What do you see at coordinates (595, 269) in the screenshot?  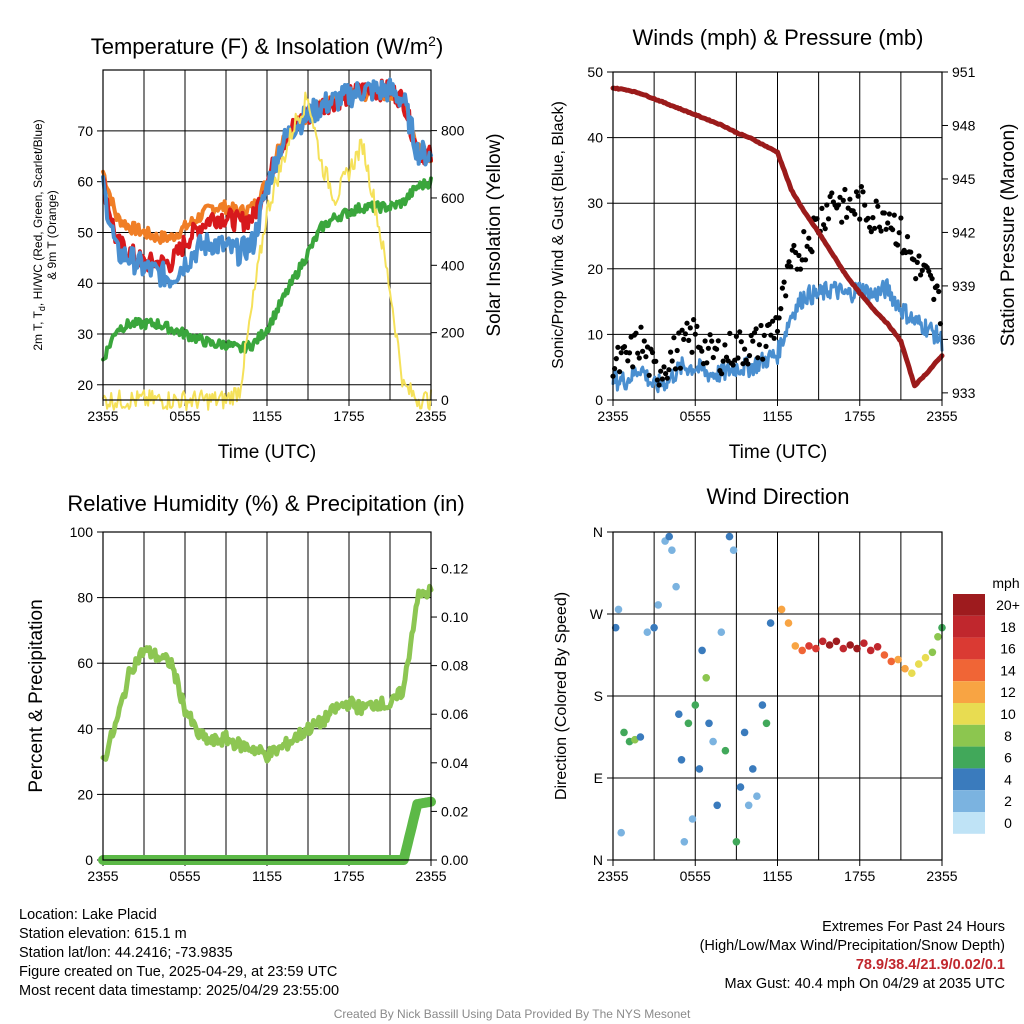 I see `winds-ytick-label-2: 20` at bounding box center [595, 269].